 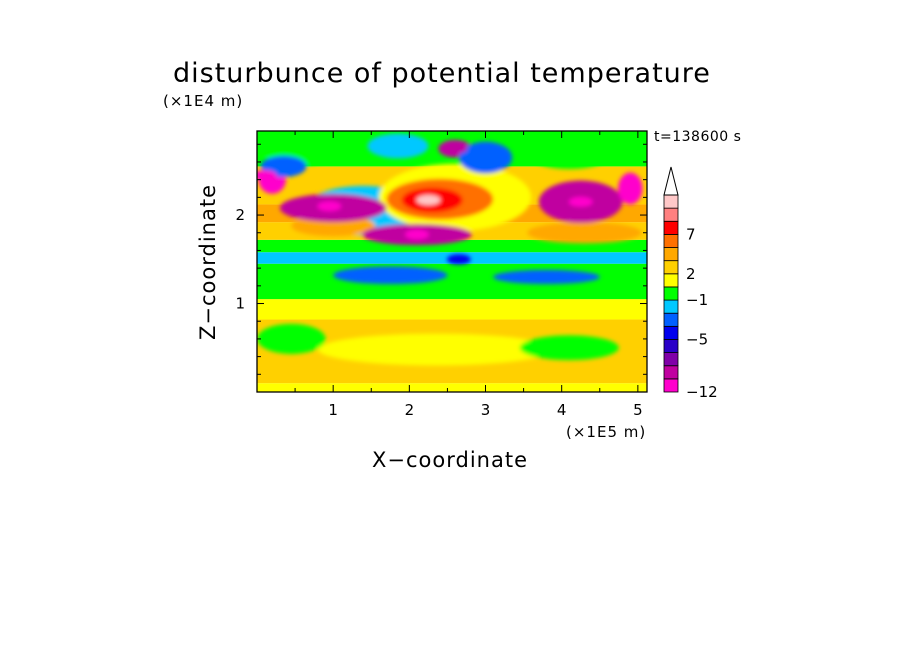 What do you see at coordinates (606, 432) in the screenshot?
I see `x-axis-unit: (×1E5 m)` at bounding box center [606, 432].